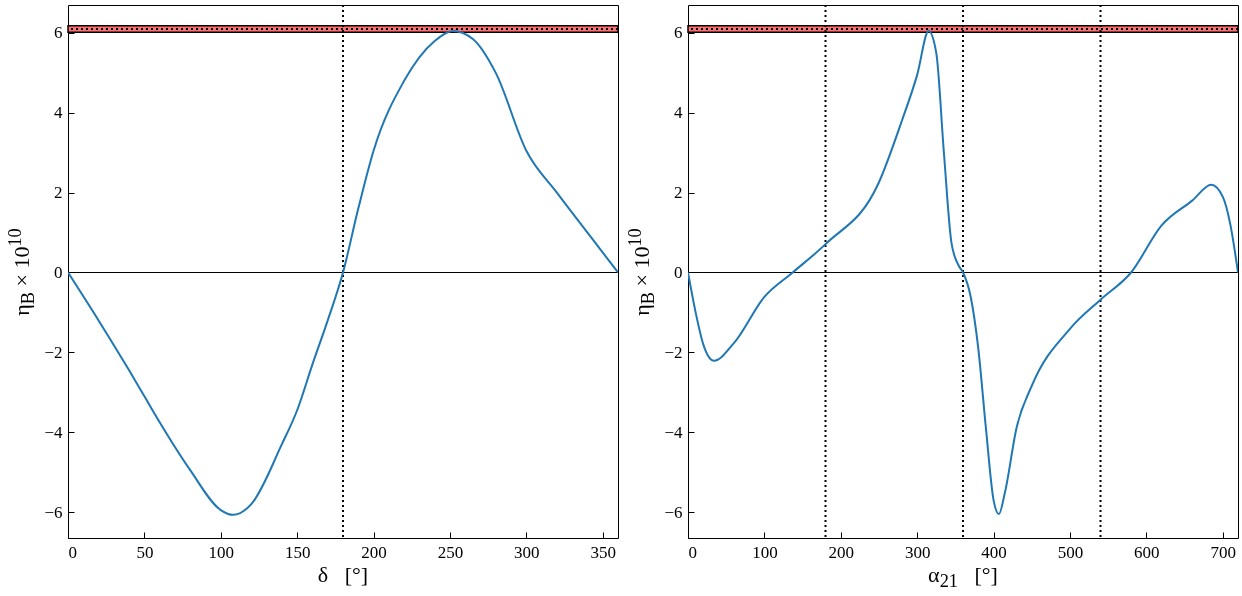 This screenshot has height=596, width=1242. What do you see at coordinates (994, 552) in the screenshot?
I see `x-tick-label: 400` at bounding box center [994, 552].